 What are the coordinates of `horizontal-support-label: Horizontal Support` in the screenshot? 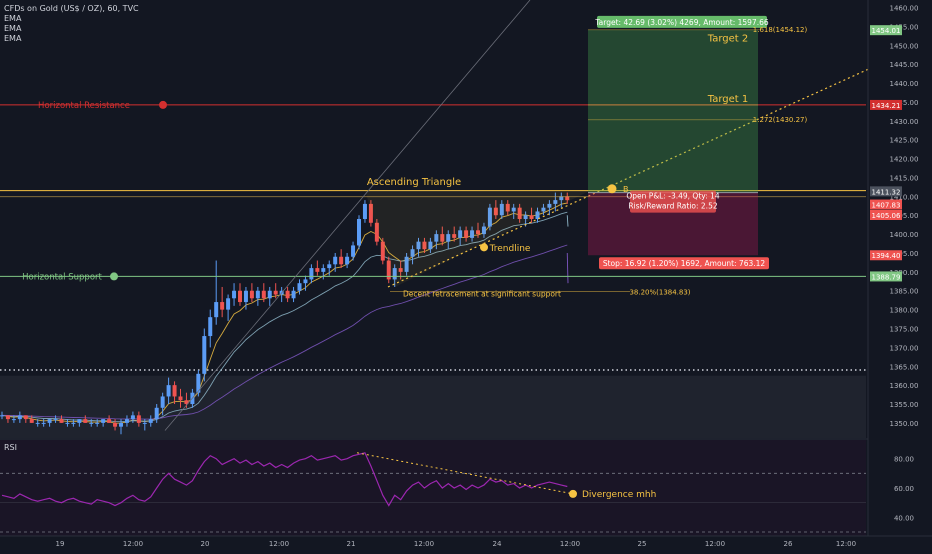 It's located at (62, 277).